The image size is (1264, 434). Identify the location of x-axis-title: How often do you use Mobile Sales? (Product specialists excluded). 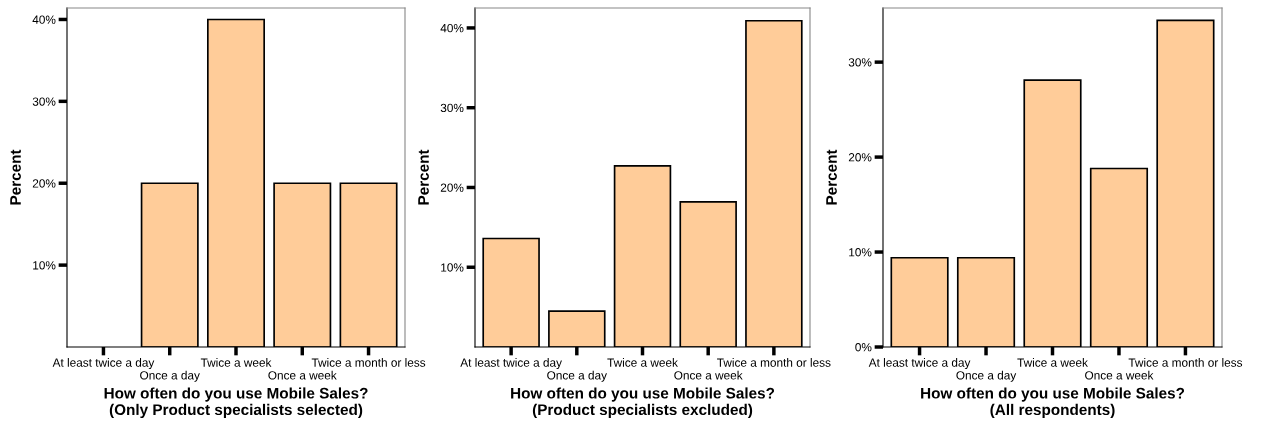
(643, 403).